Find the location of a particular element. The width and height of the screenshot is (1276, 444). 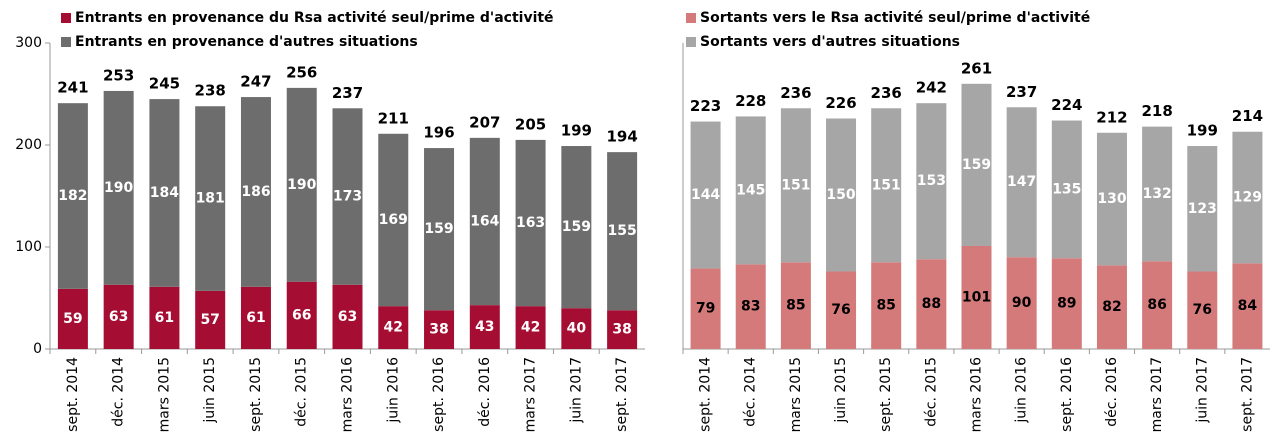

y-tick-label: 0 is located at coordinates (37, 349).